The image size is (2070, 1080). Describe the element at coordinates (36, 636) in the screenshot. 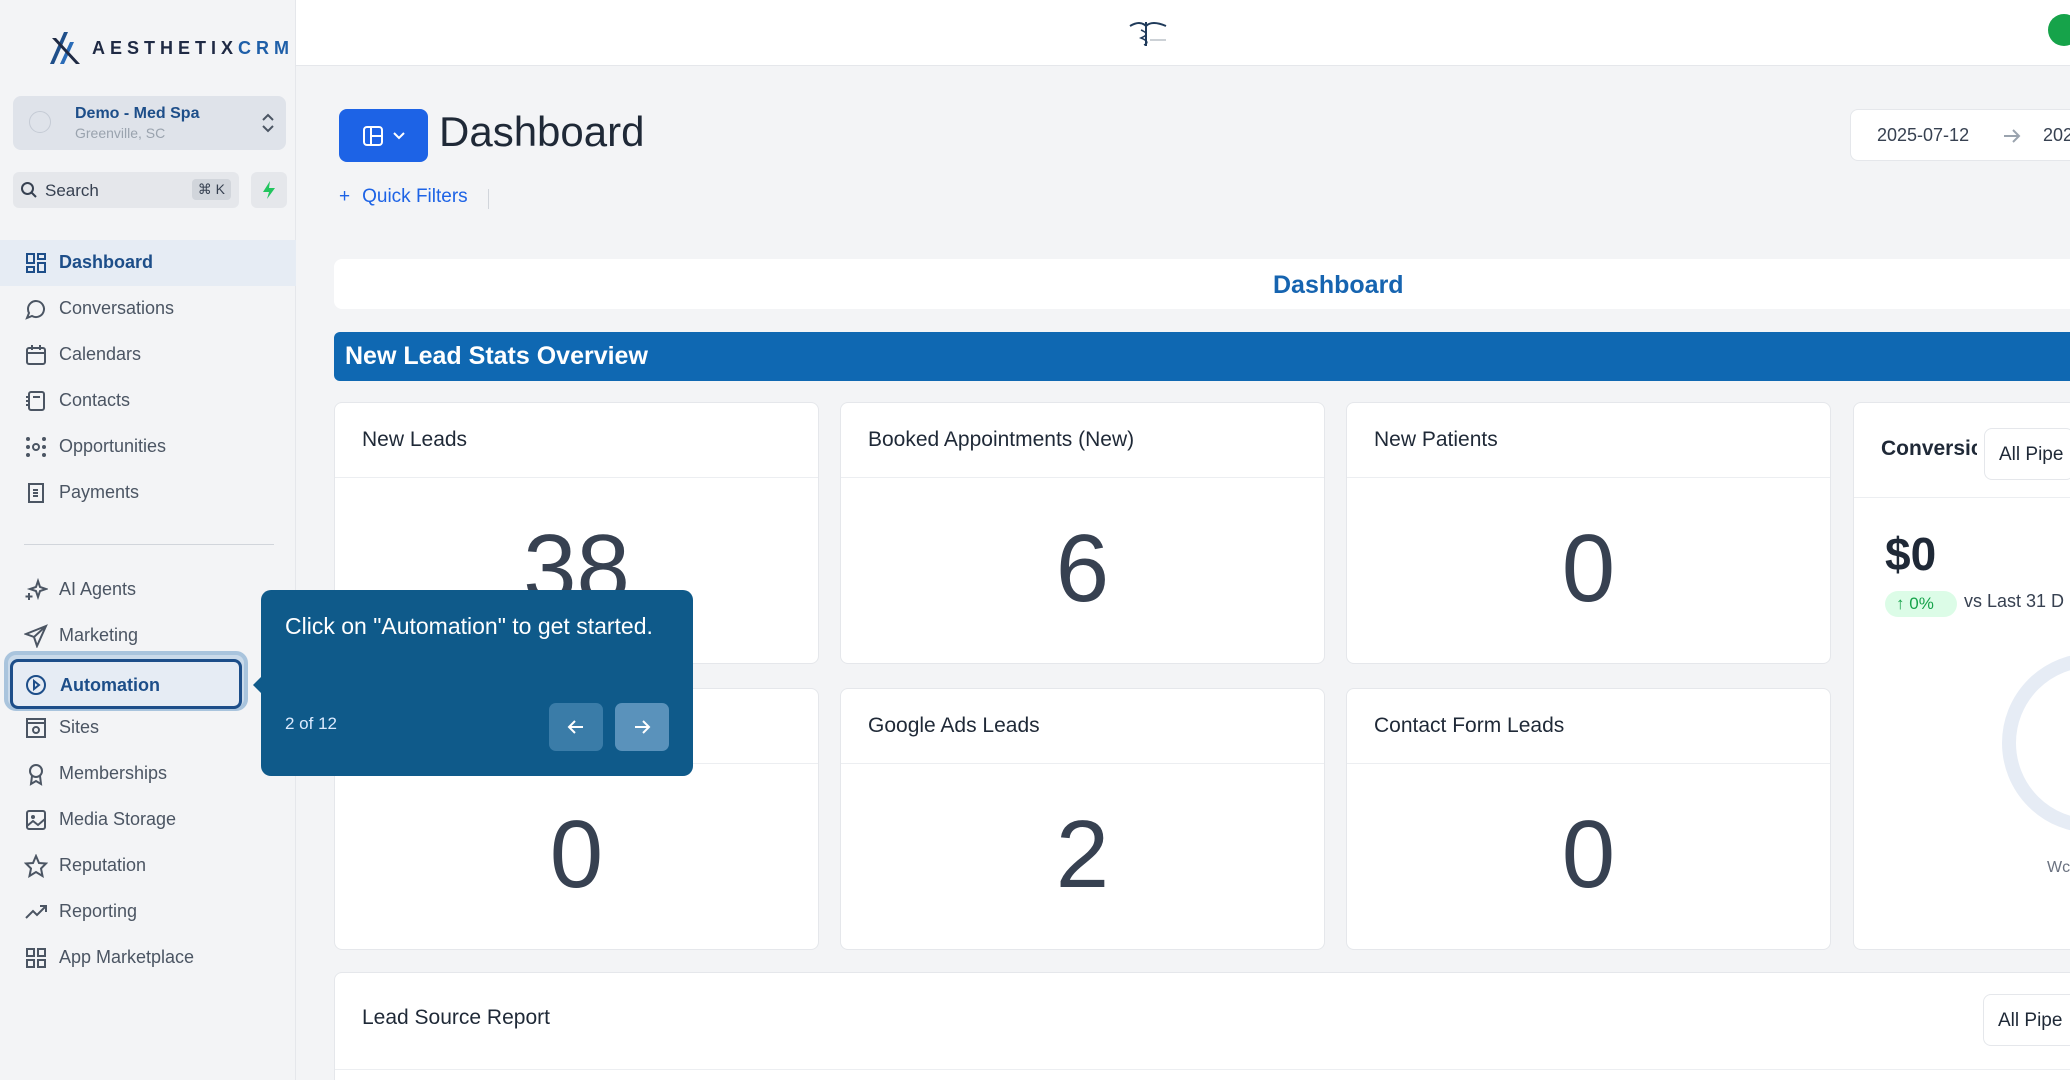

I see `send-icon` at that location.